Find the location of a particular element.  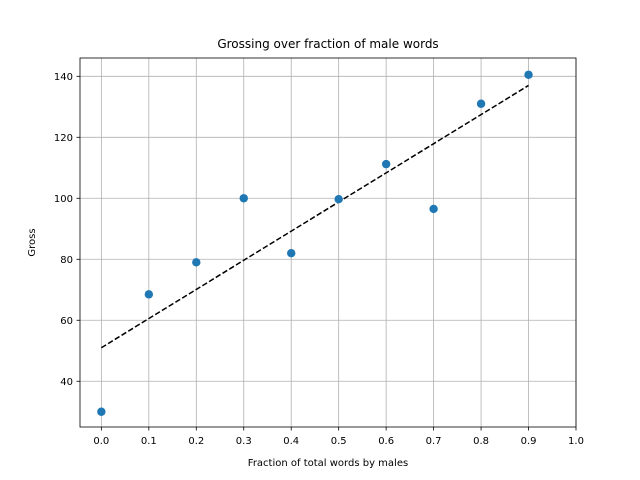

x-tick-label: 0.0 is located at coordinates (101, 441).